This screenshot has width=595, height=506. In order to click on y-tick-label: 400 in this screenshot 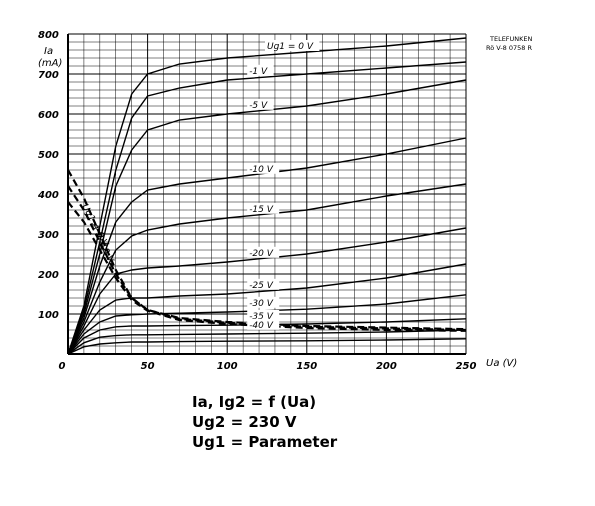, I will do `click(48, 195)`.